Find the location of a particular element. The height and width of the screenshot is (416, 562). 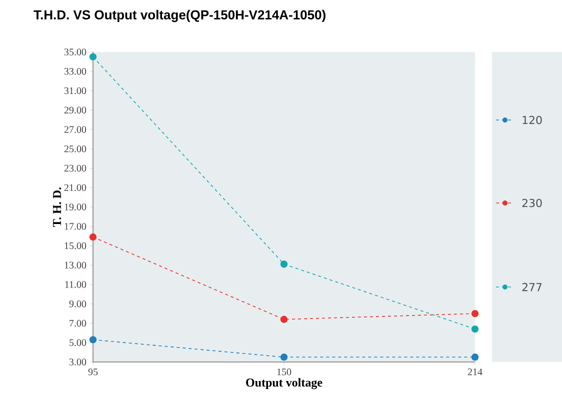

legend-label: 277 is located at coordinates (532, 287).